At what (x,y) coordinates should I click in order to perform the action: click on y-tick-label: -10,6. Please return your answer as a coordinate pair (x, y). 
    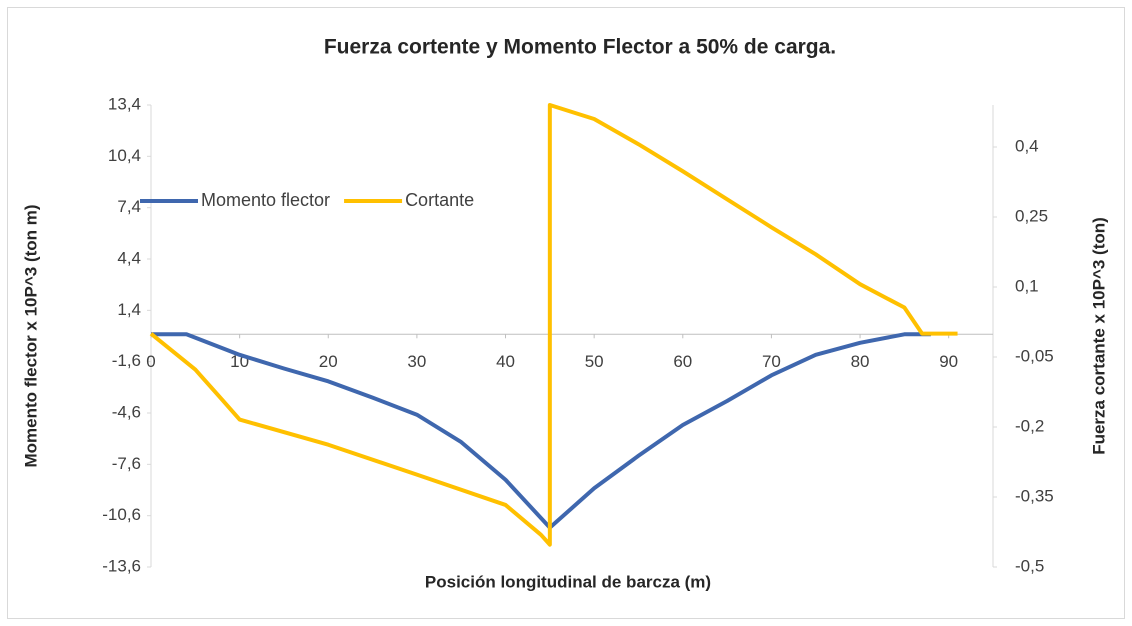
    Looking at the image, I should click on (121, 514).